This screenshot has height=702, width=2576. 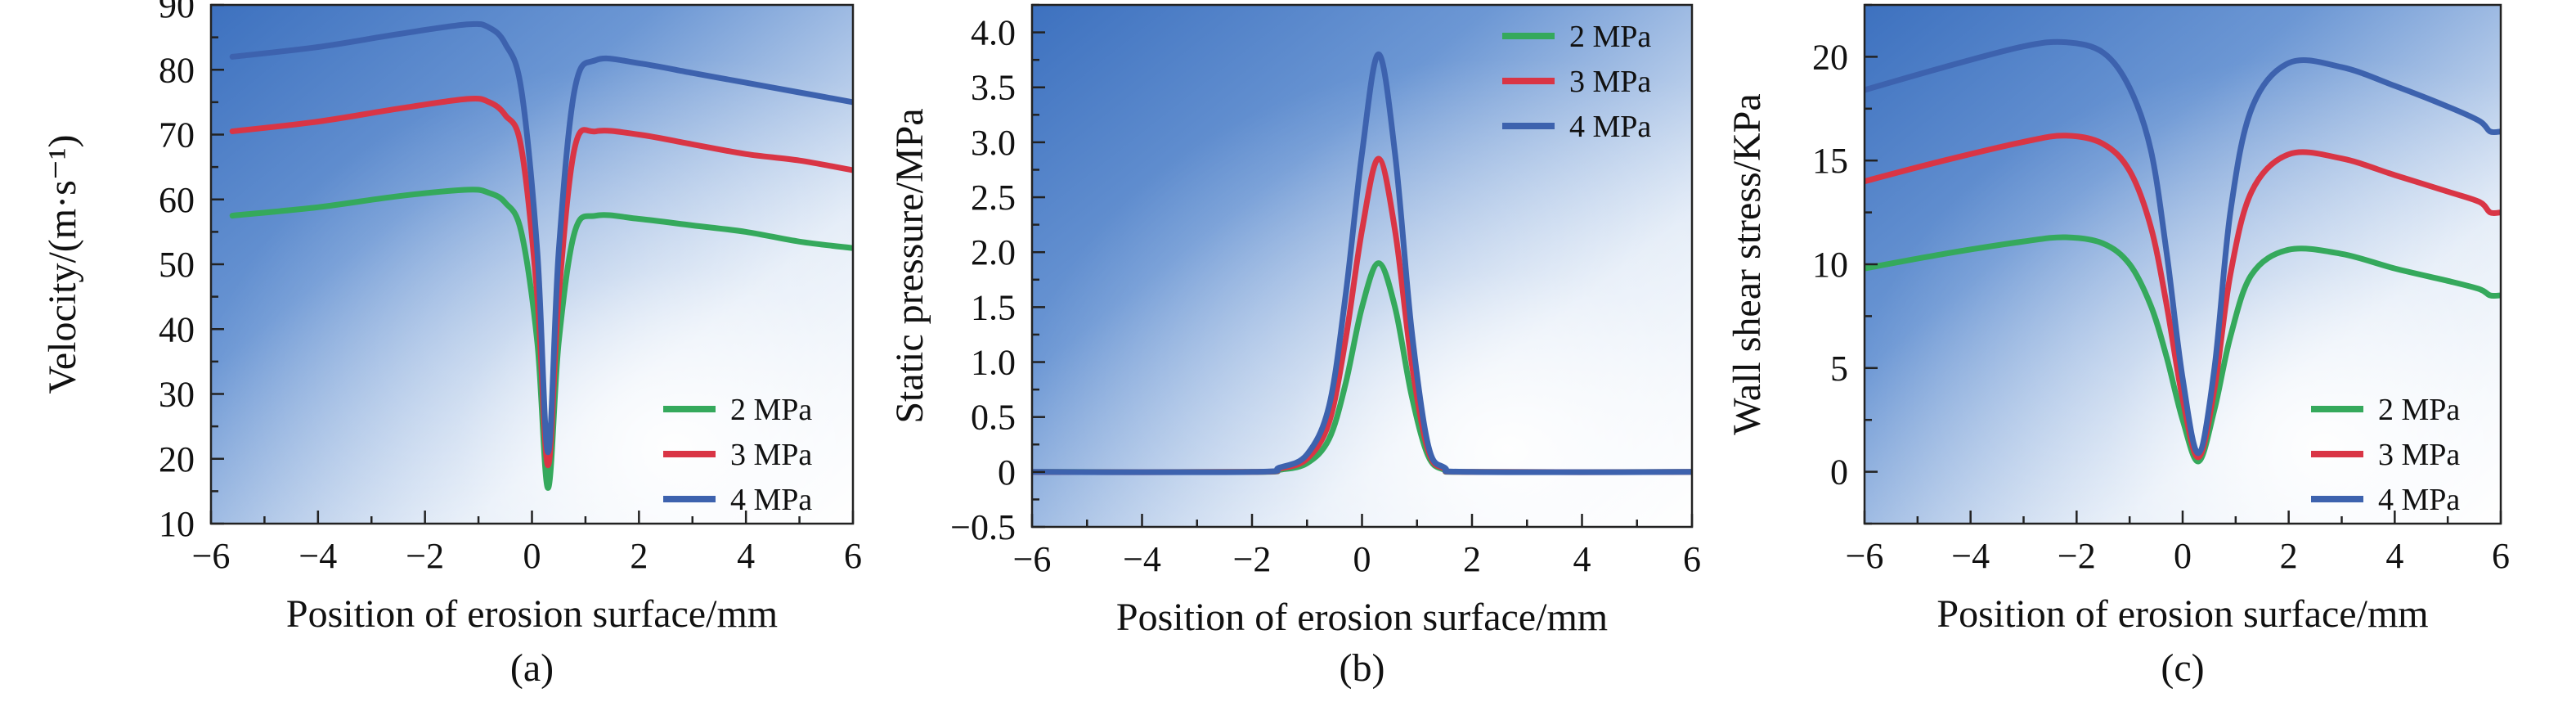 I want to click on series-line-3-mpa, so click(x=541, y=283).